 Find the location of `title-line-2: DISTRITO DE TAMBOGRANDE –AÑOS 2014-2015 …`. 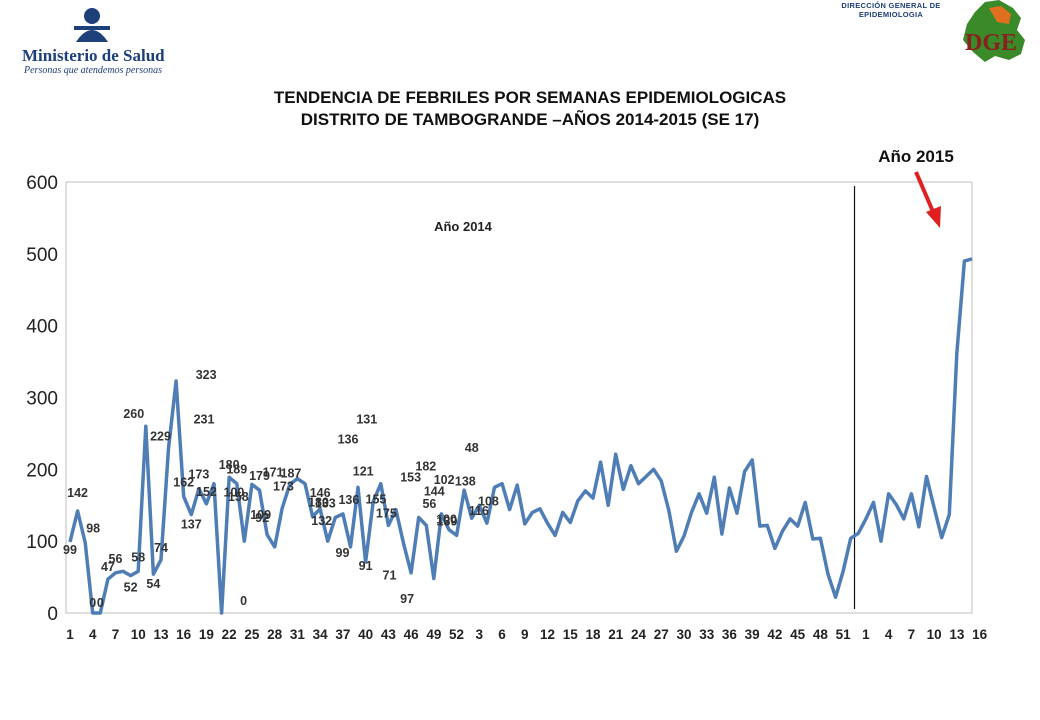

title-line-2: DISTRITO DE TAMBOGRANDE –AÑOS 2014-2015 … is located at coordinates (530, 119).